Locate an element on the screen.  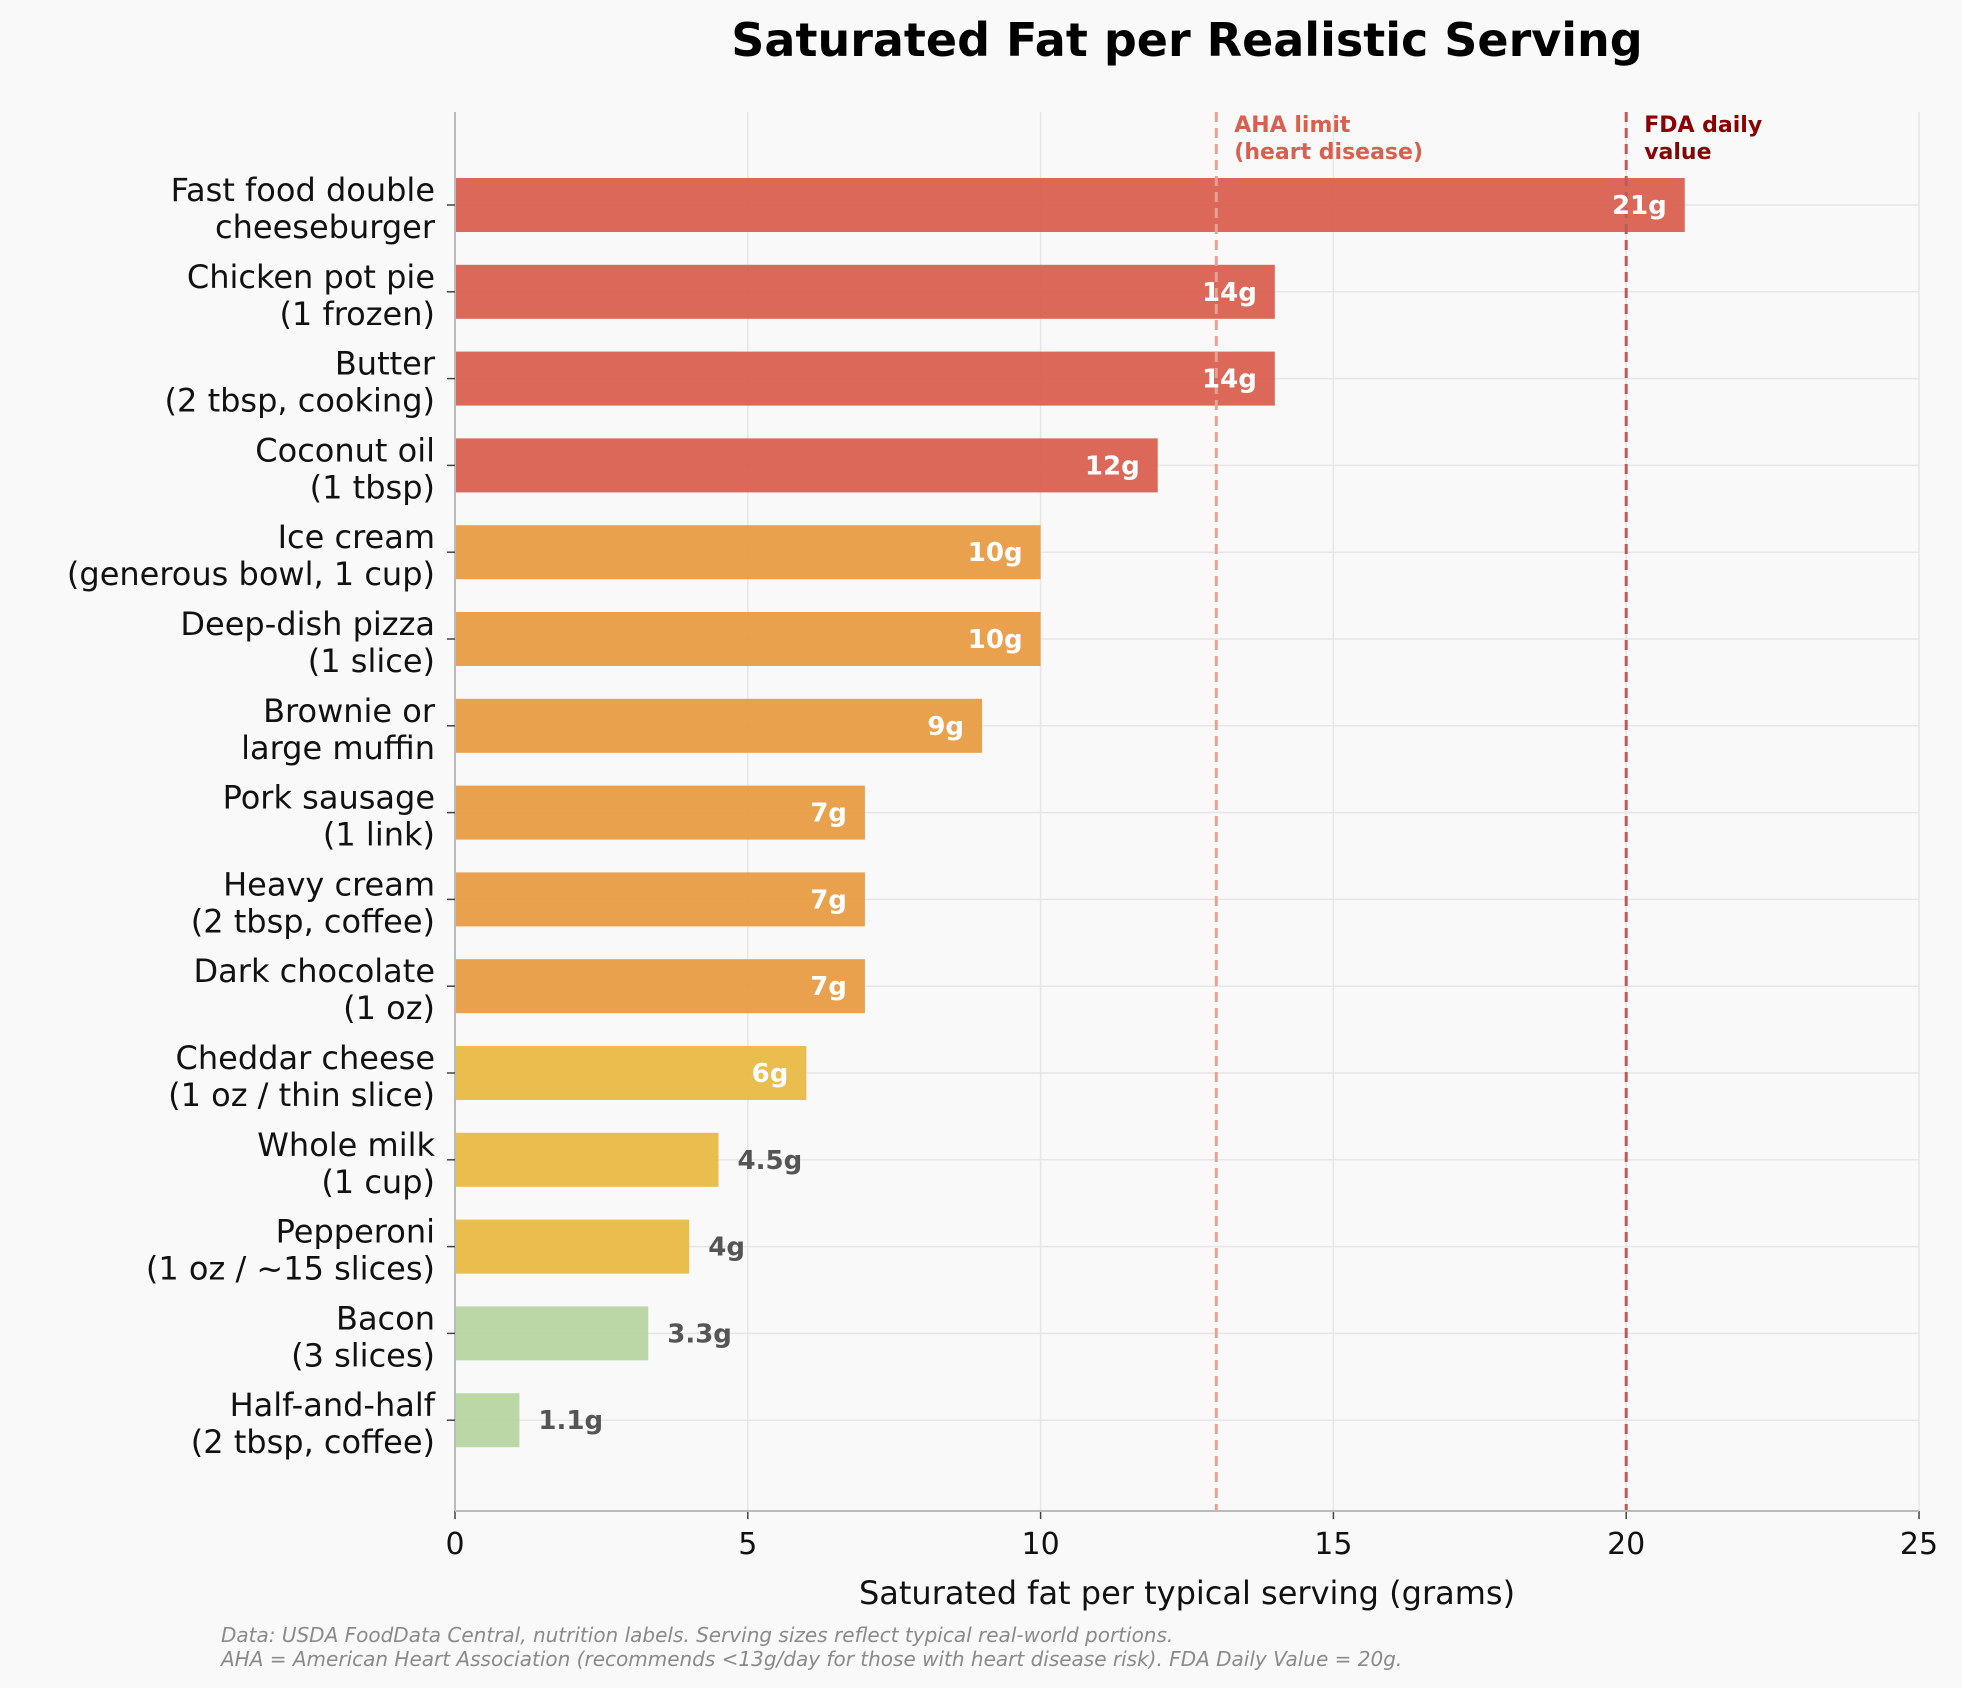
category-label: Dark chocolate (1 oz) is located at coordinates (314, 989).